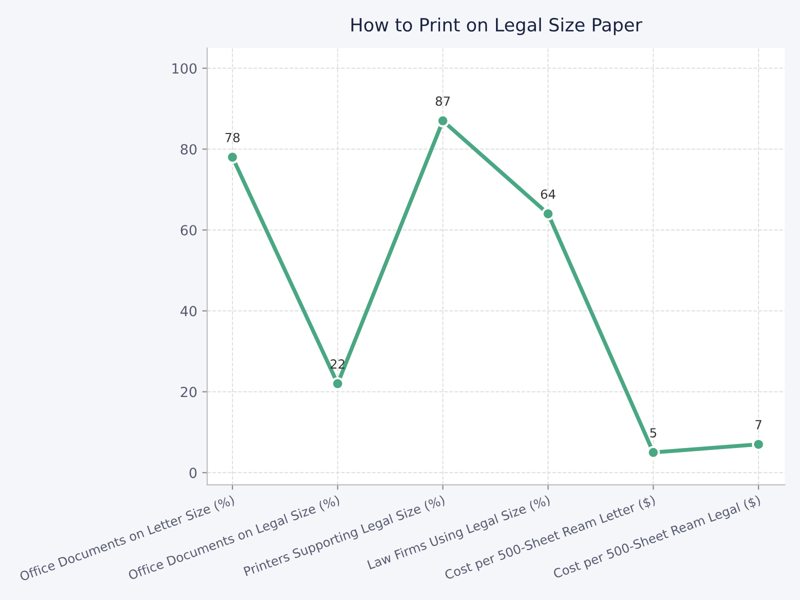 The image size is (800, 600). What do you see at coordinates (653, 433) in the screenshot?
I see `data-label: 5` at bounding box center [653, 433].